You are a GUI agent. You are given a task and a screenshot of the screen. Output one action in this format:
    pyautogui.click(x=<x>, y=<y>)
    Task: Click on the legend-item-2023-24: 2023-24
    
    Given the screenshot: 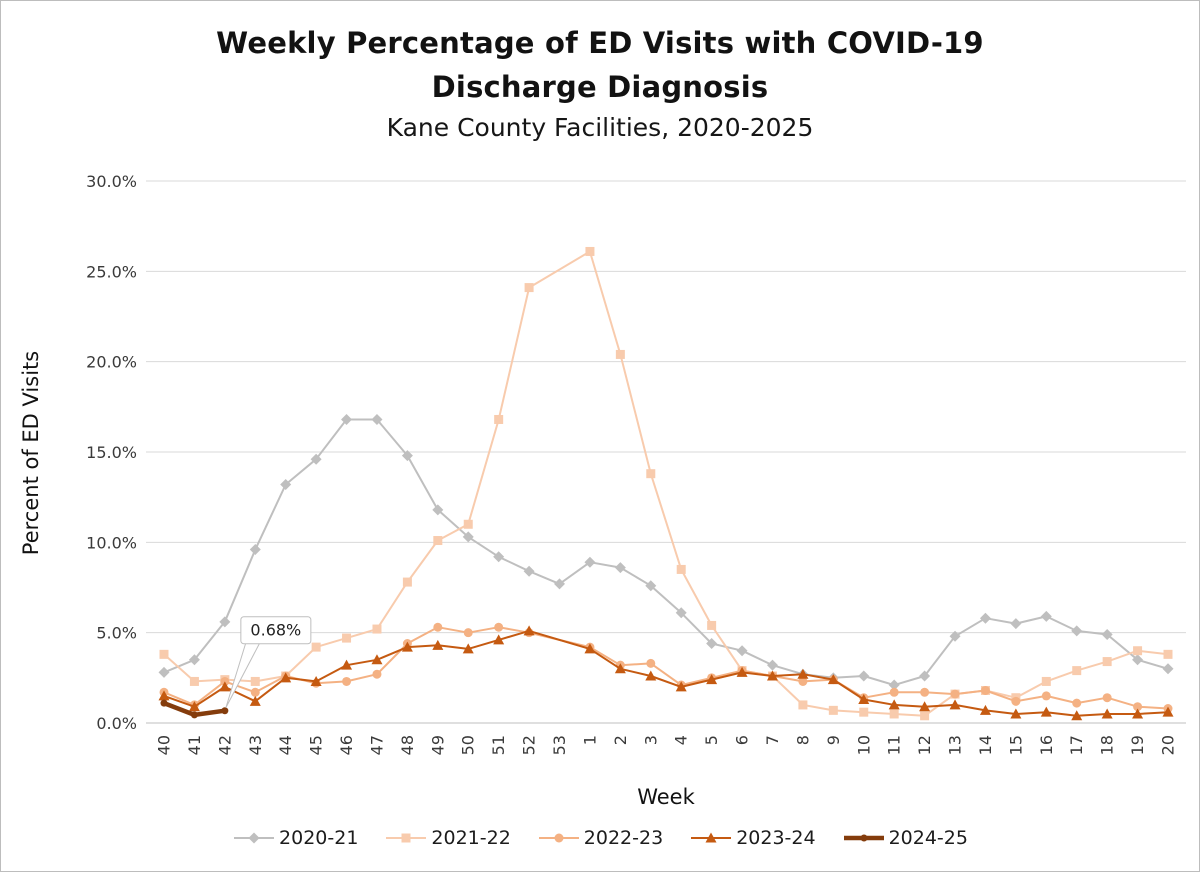 What is the action you would take?
    pyautogui.click(x=752, y=838)
    